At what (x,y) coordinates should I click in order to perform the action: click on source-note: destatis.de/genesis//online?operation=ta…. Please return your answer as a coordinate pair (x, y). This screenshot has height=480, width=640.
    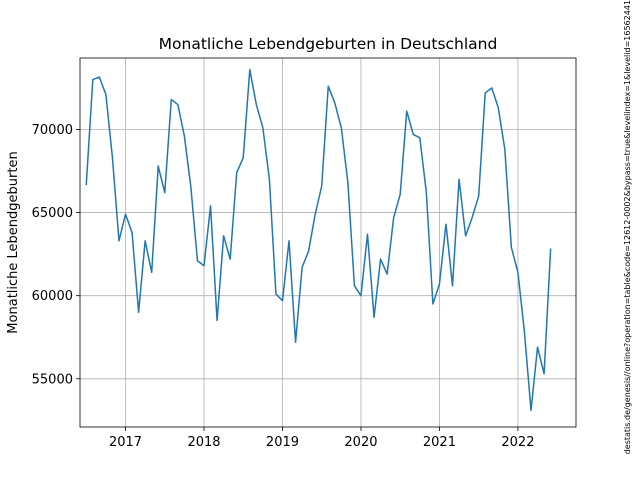
    Looking at the image, I should click on (627, 227).